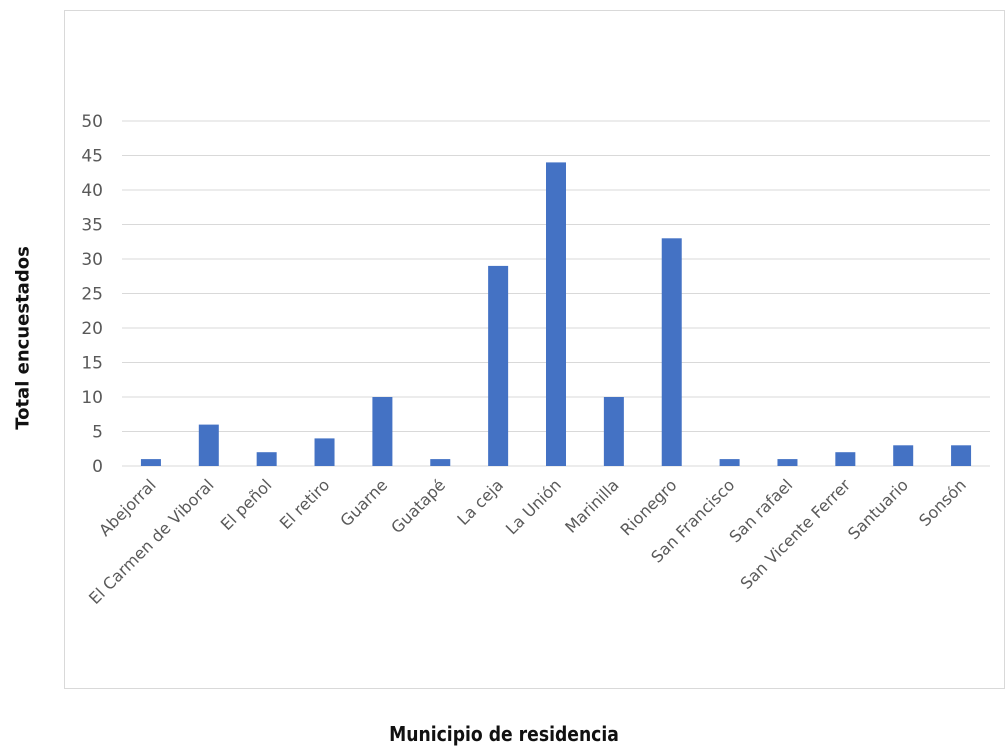  What do you see at coordinates (942, 502) in the screenshot?
I see `x-tick-label: Sonsón` at bounding box center [942, 502].